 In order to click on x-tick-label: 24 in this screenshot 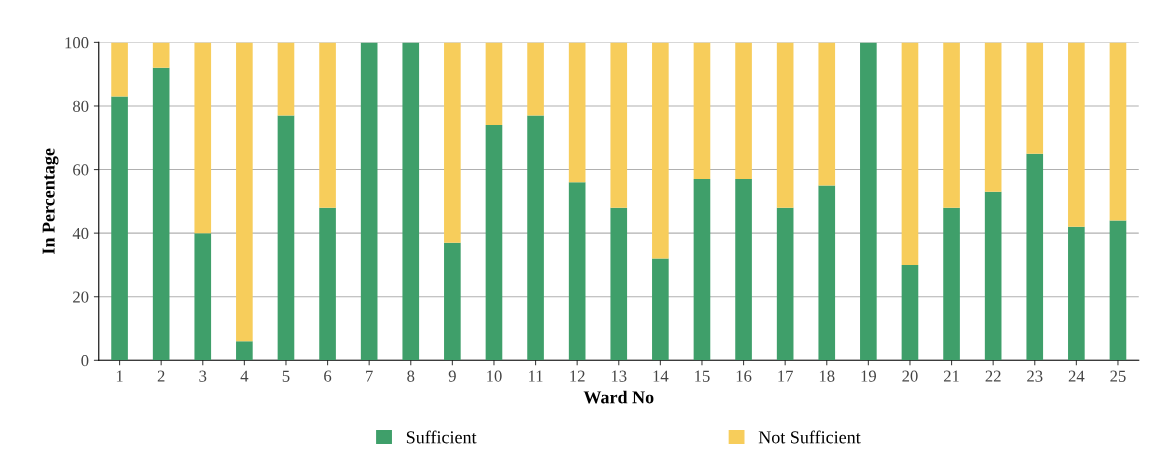, I will do `click(1076, 376)`.